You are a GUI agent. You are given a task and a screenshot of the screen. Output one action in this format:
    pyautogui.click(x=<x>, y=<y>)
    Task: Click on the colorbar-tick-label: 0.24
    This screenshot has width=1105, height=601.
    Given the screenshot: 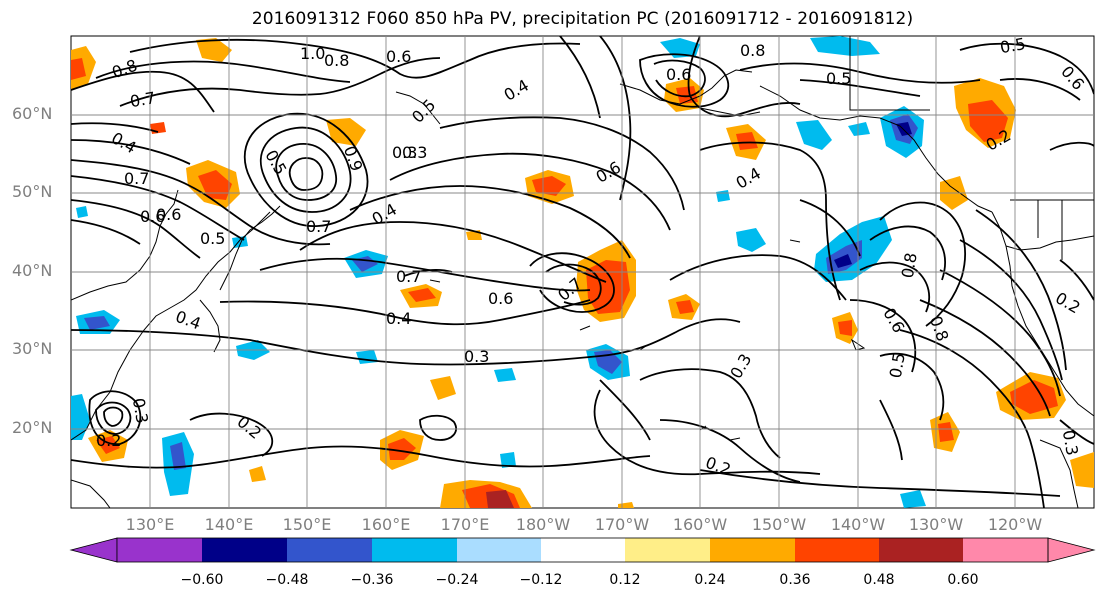 What is the action you would take?
    pyautogui.click(x=710, y=580)
    